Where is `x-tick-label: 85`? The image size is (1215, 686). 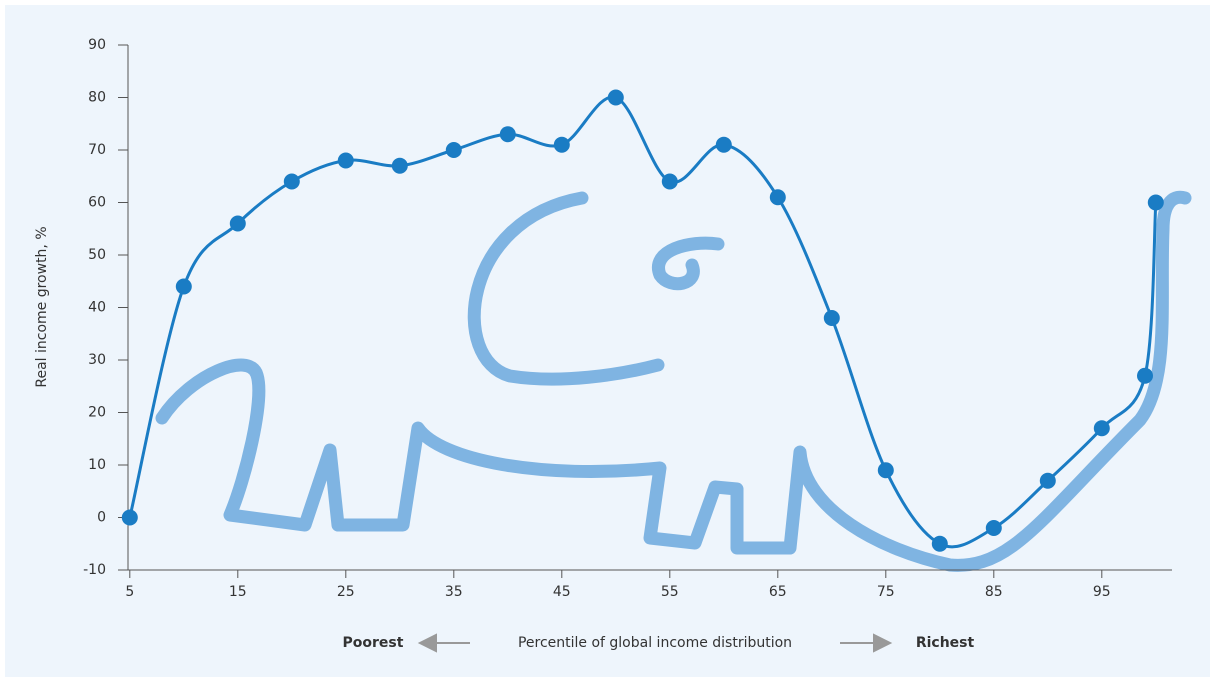
x-tick-label: 85 is located at coordinates (994, 592).